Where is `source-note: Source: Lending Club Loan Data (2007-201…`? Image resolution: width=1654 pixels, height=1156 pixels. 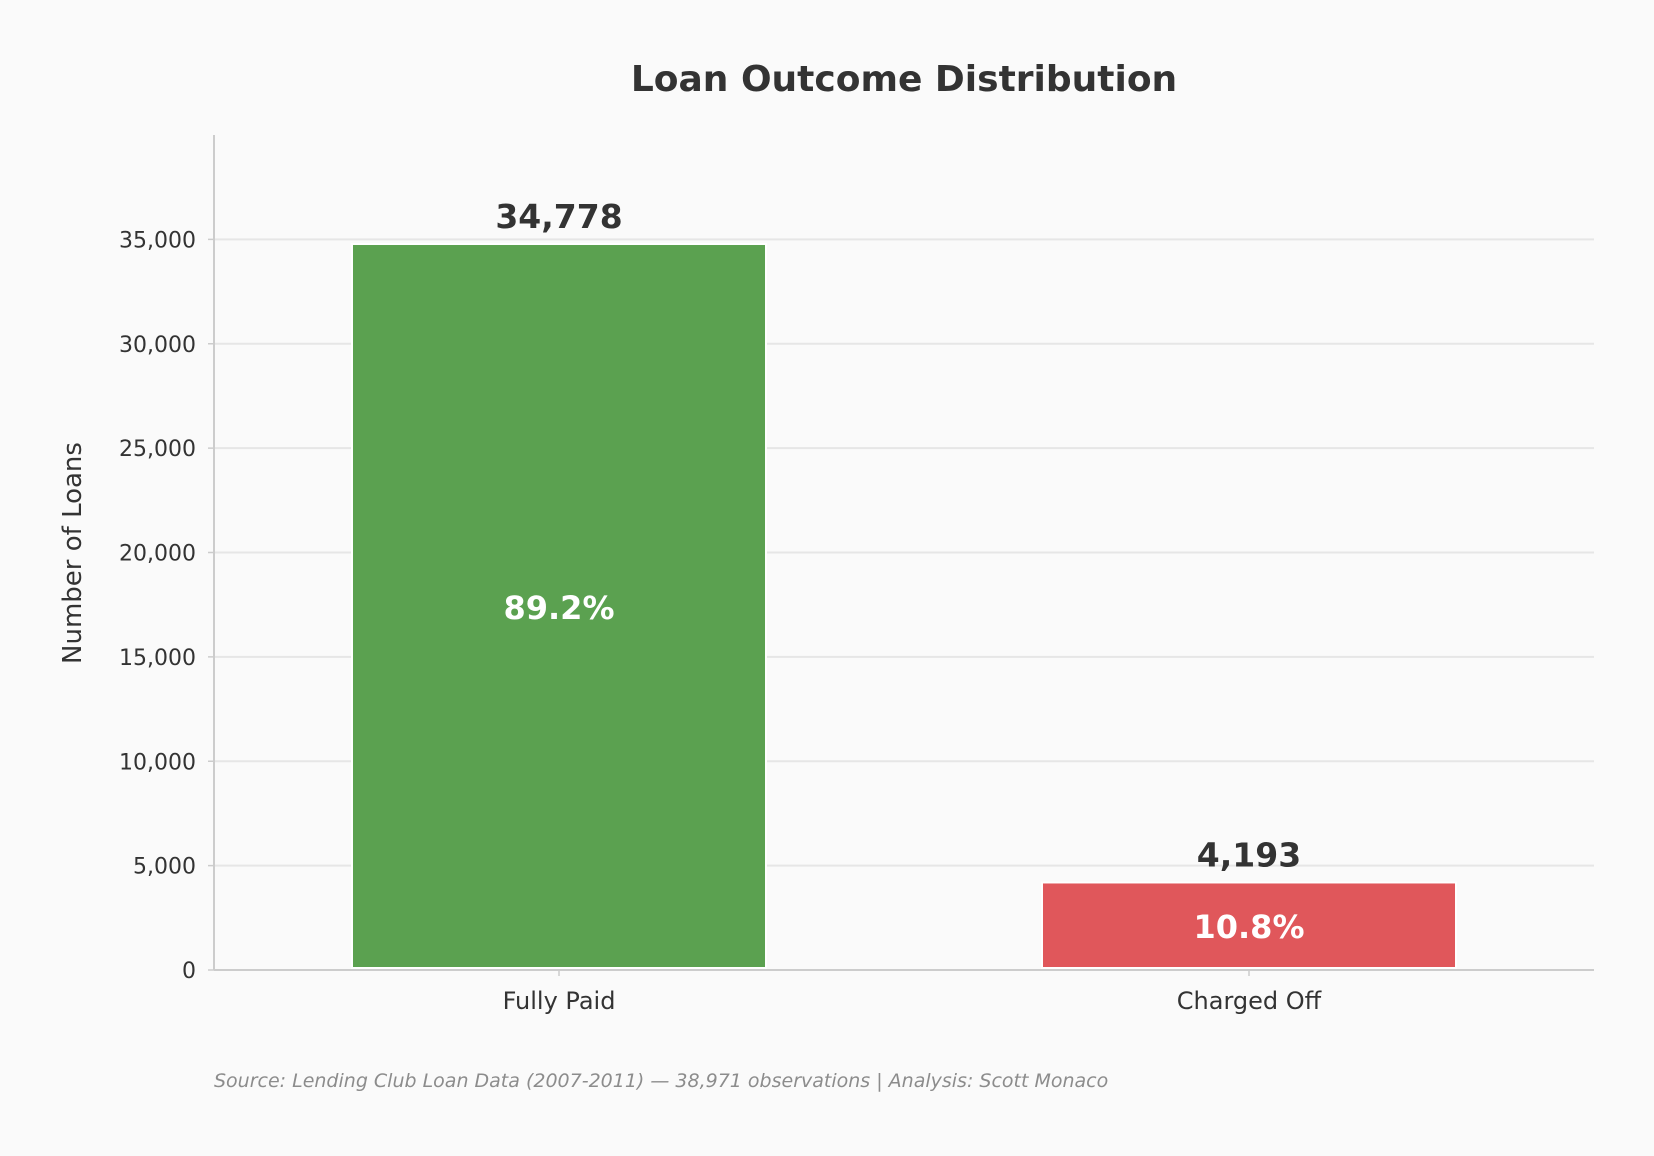
source-note: Source: Lending Club Loan Data (2007-201… is located at coordinates (661, 1081).